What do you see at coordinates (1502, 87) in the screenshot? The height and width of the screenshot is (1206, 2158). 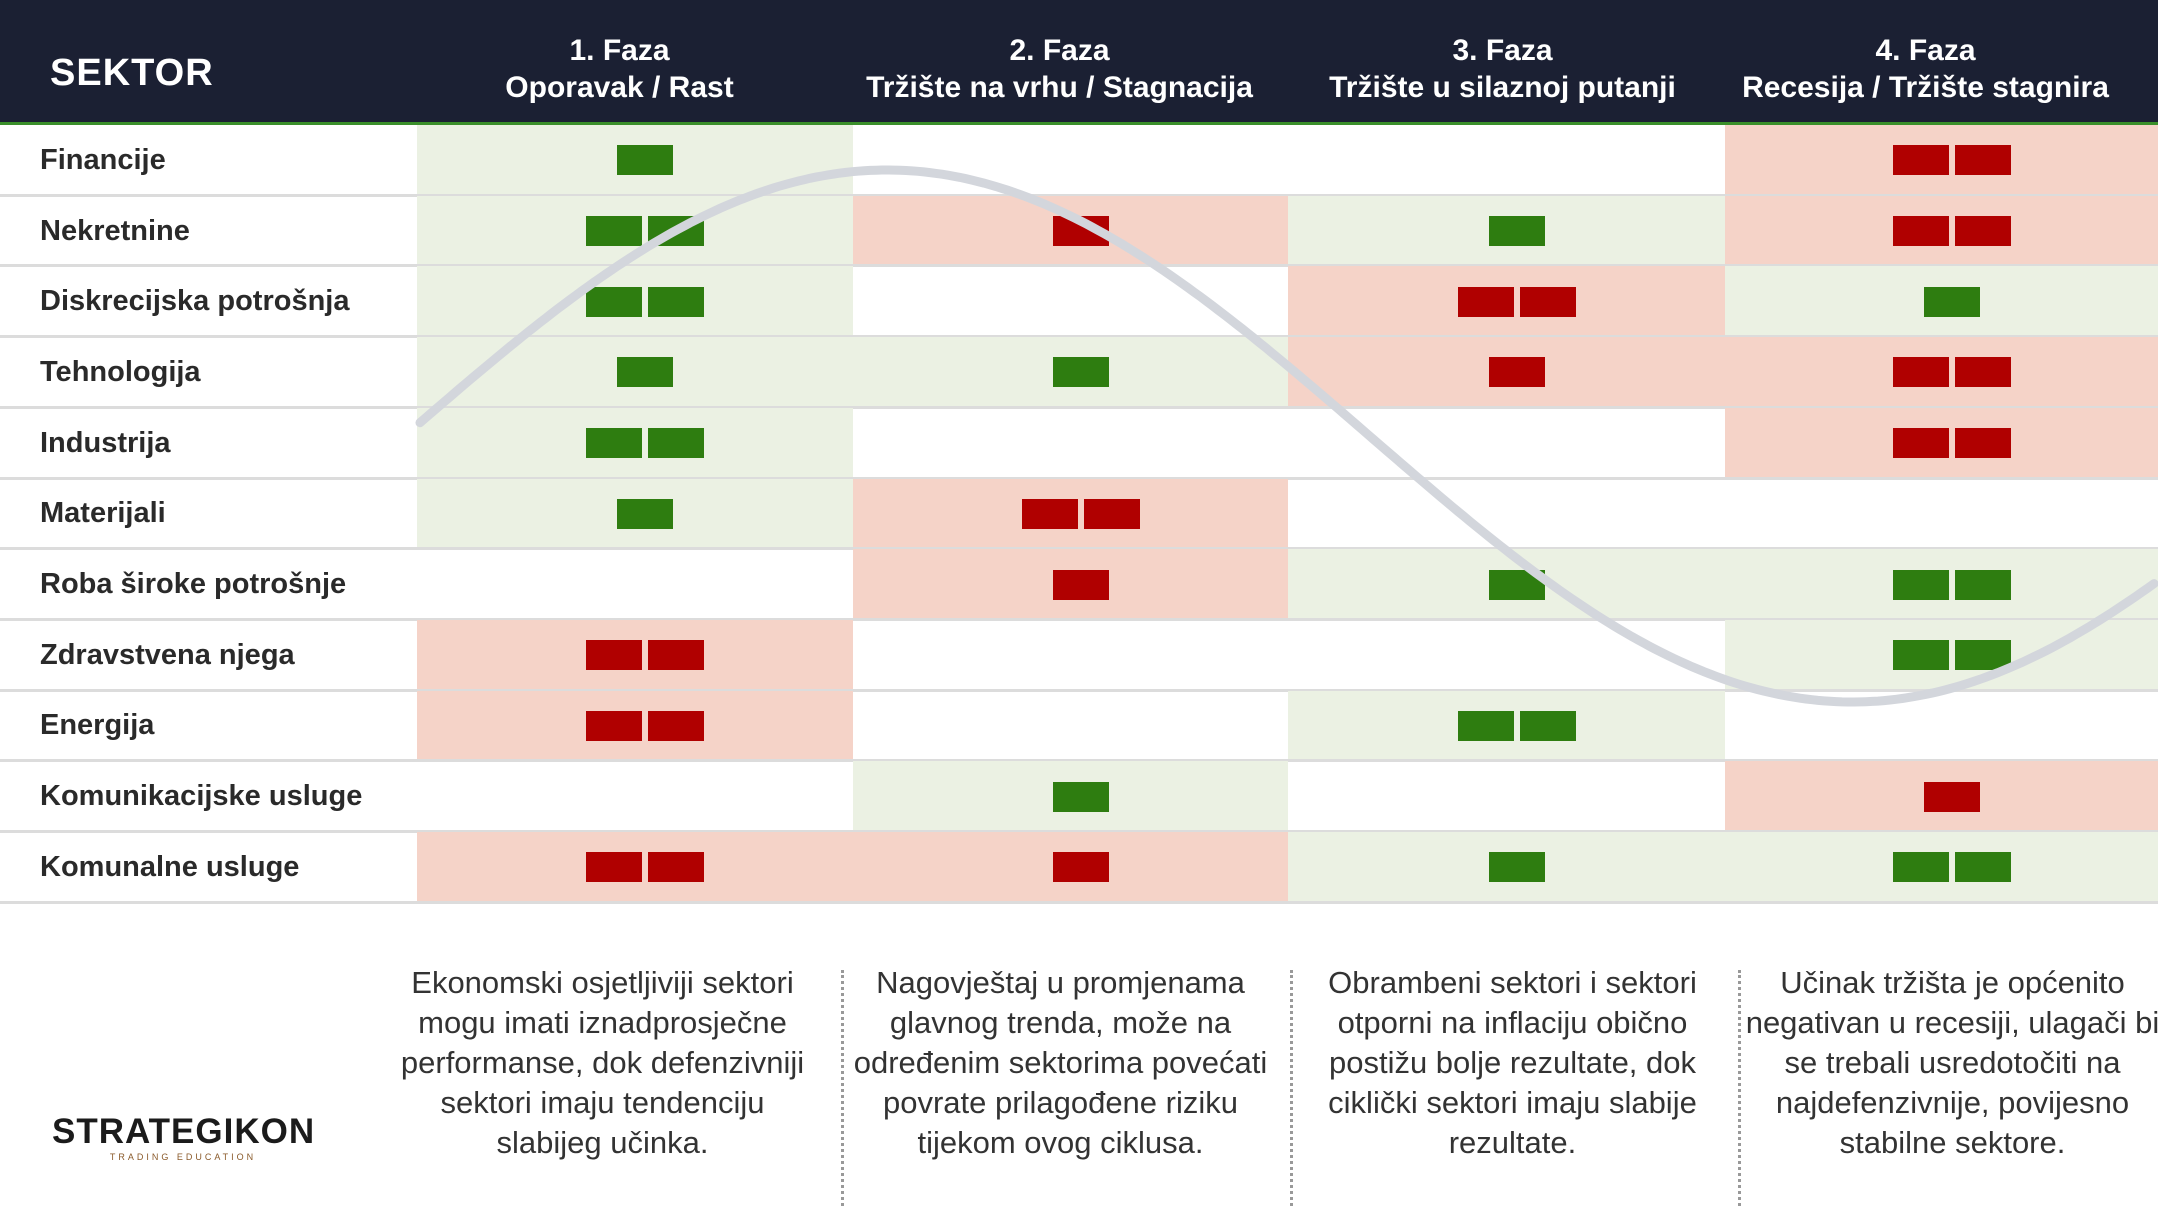 I see `phase-3-title: Tržište u silaznoj putanji` at bounding box center [1502, 87].